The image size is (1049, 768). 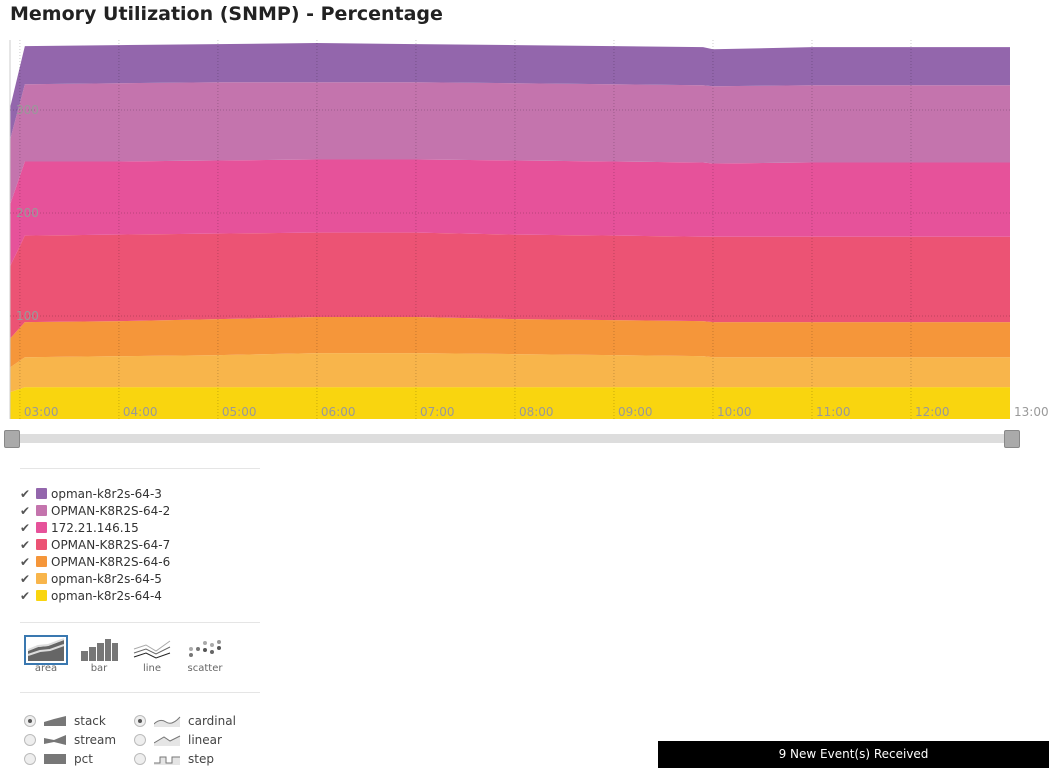 I want to click on x-tick-label: 08:00, so click(x=536, y=412).